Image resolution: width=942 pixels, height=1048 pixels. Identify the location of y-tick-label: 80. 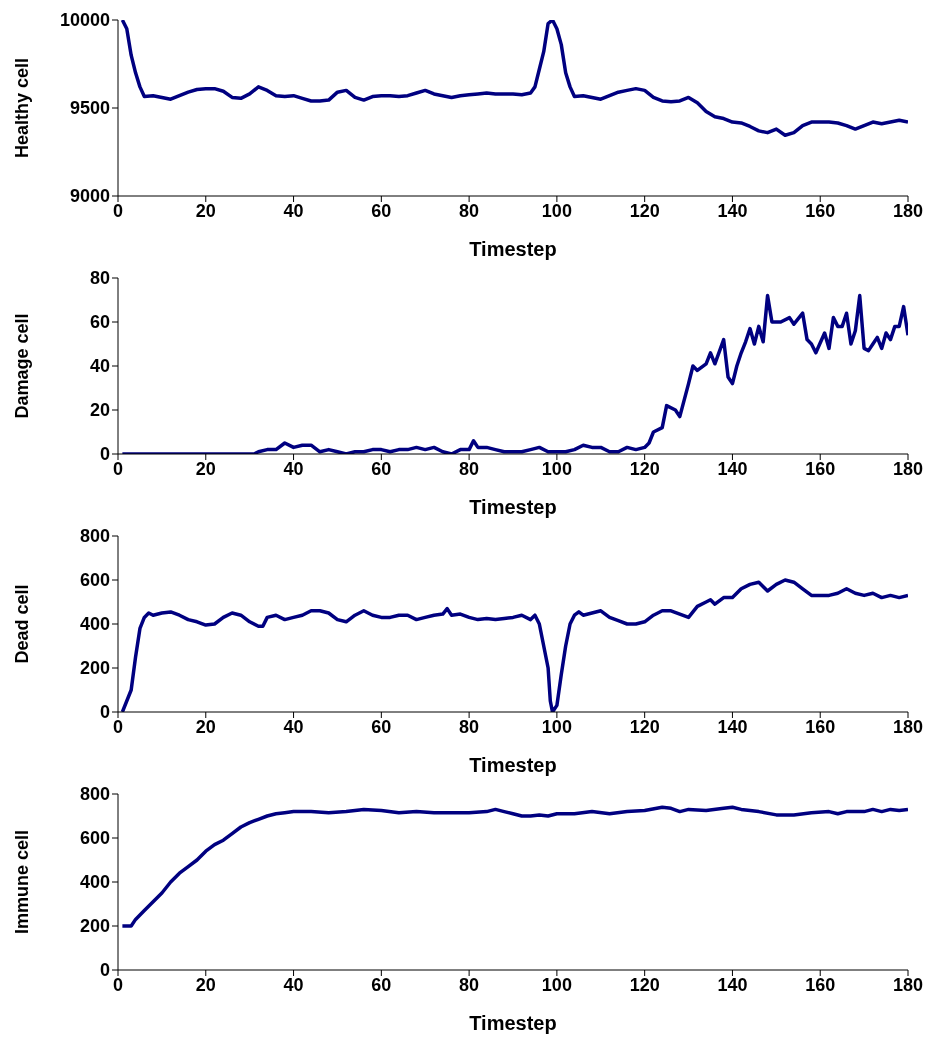
(99, 278).